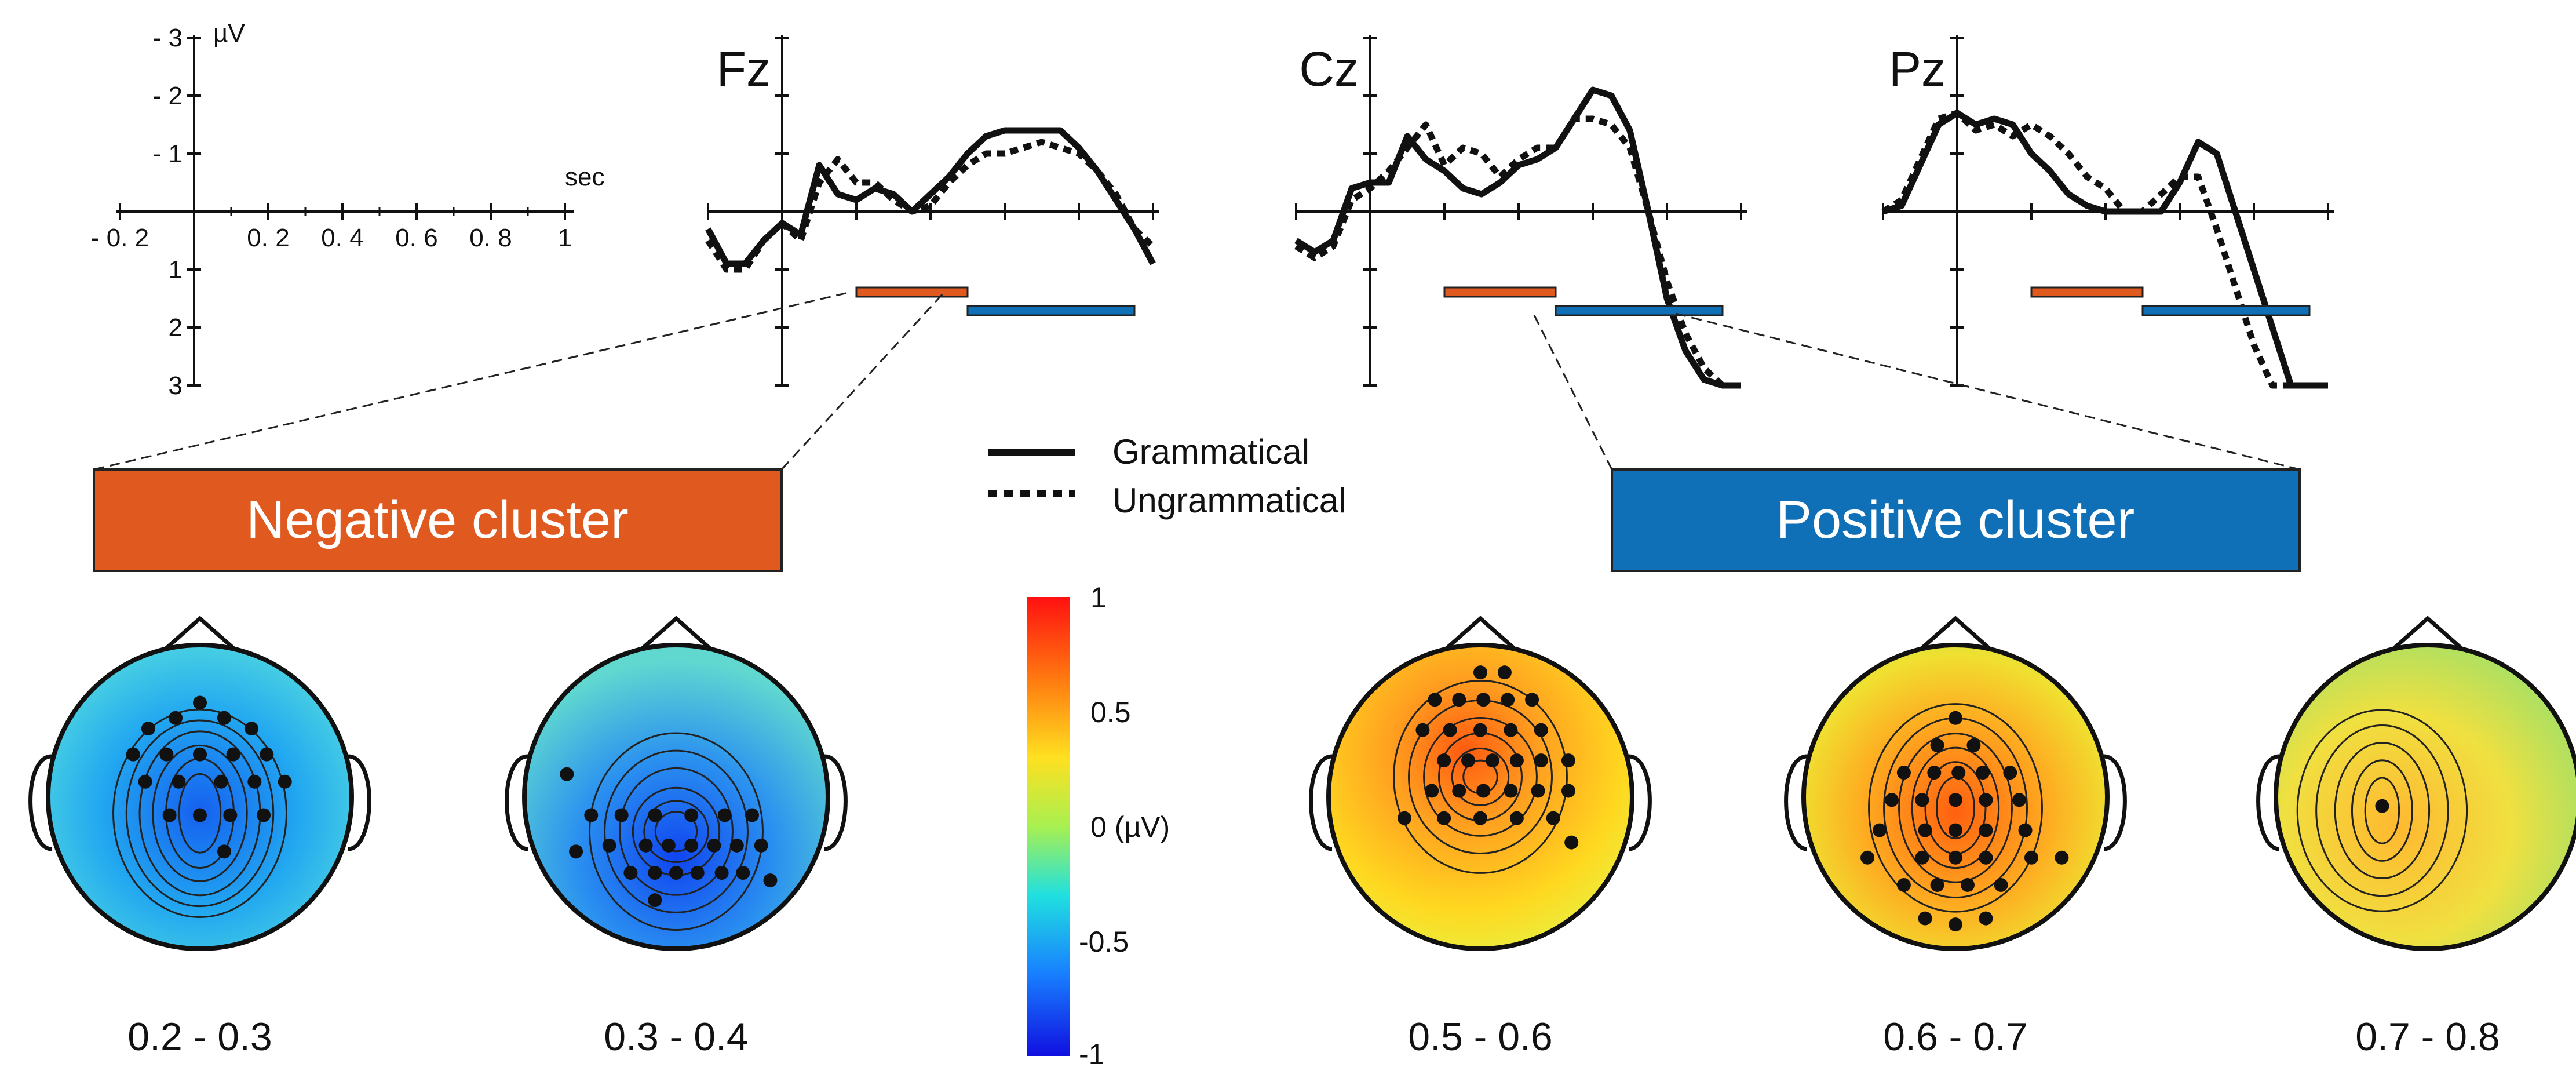 The width and height of the screenshot is (2576, 1067). Describe the element at coordinates (1639, 310) in the screenshot. I see `positive-window-bar` at that location.